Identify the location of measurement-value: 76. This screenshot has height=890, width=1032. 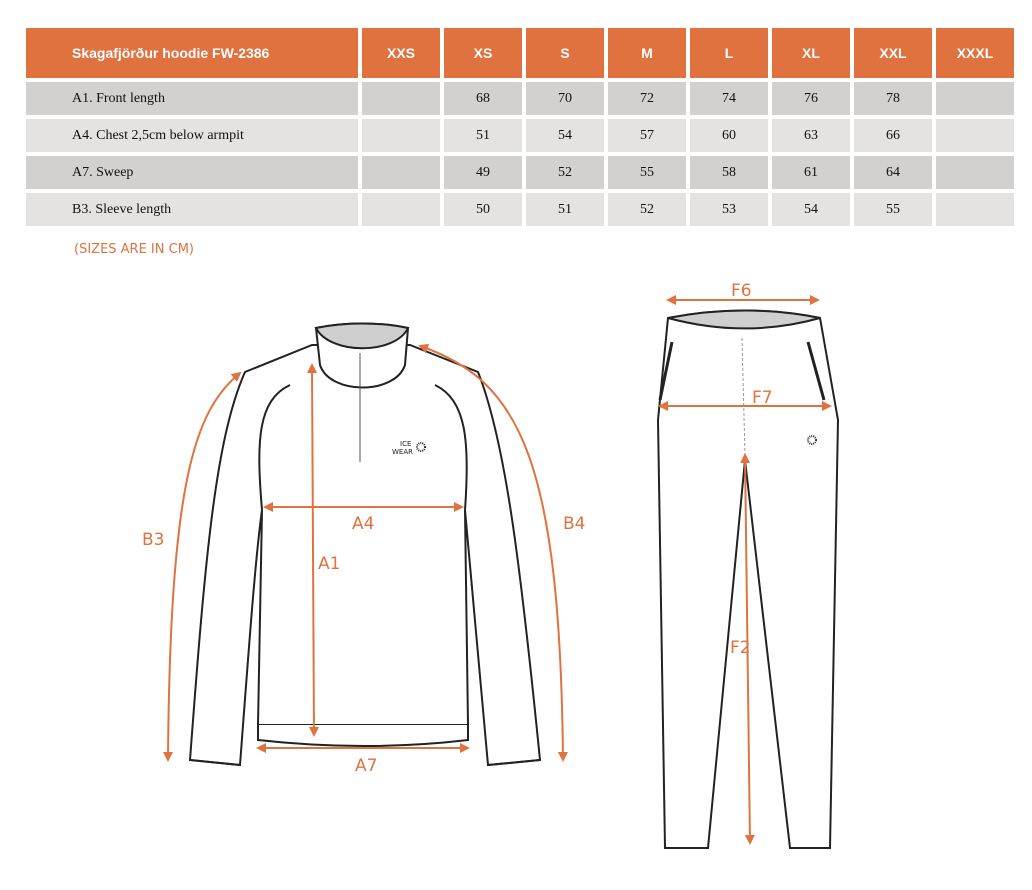
(811, 98).